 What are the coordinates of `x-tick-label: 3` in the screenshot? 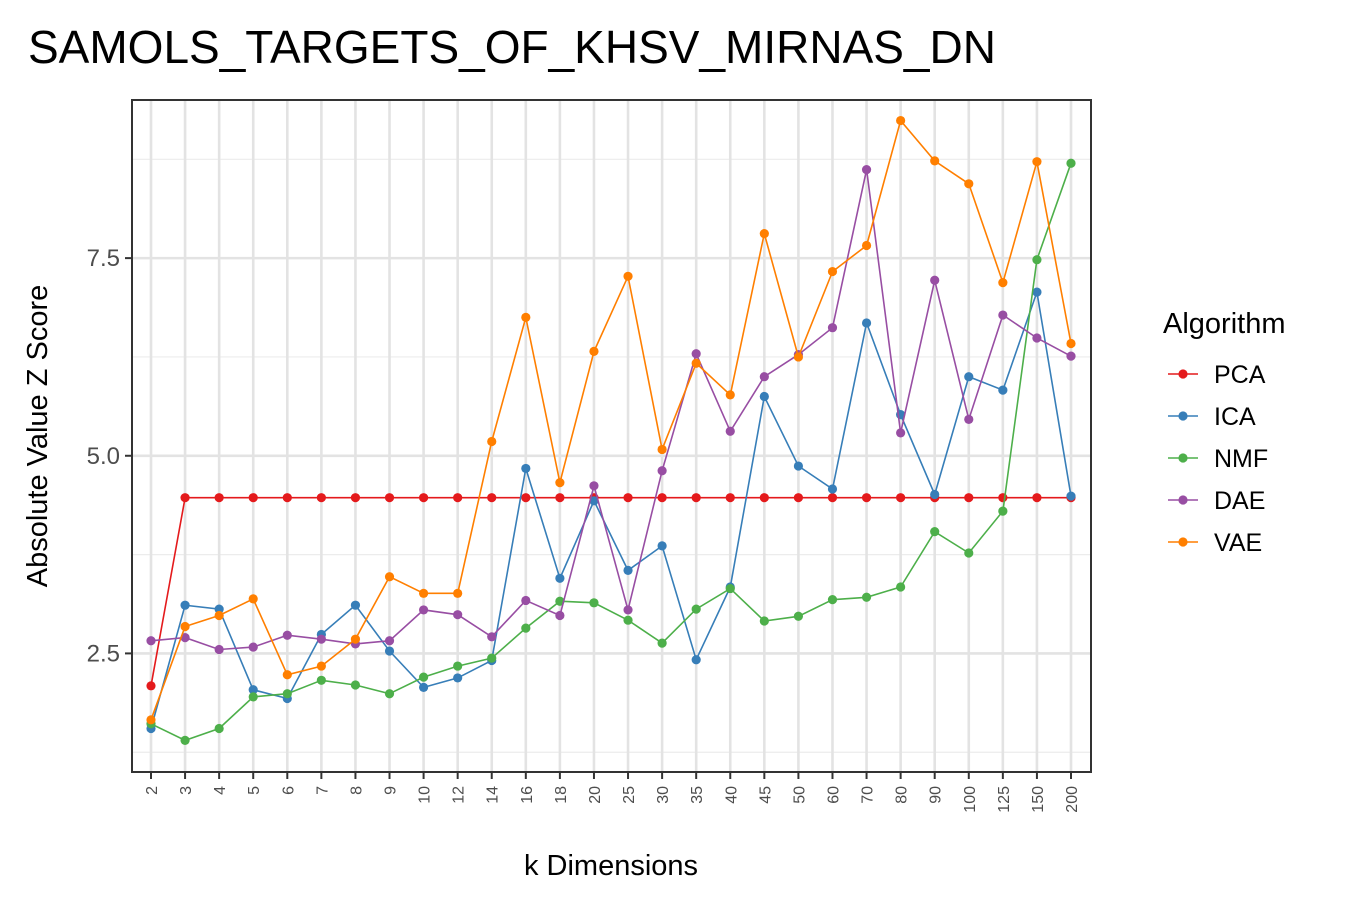 It's located at (186, 790).